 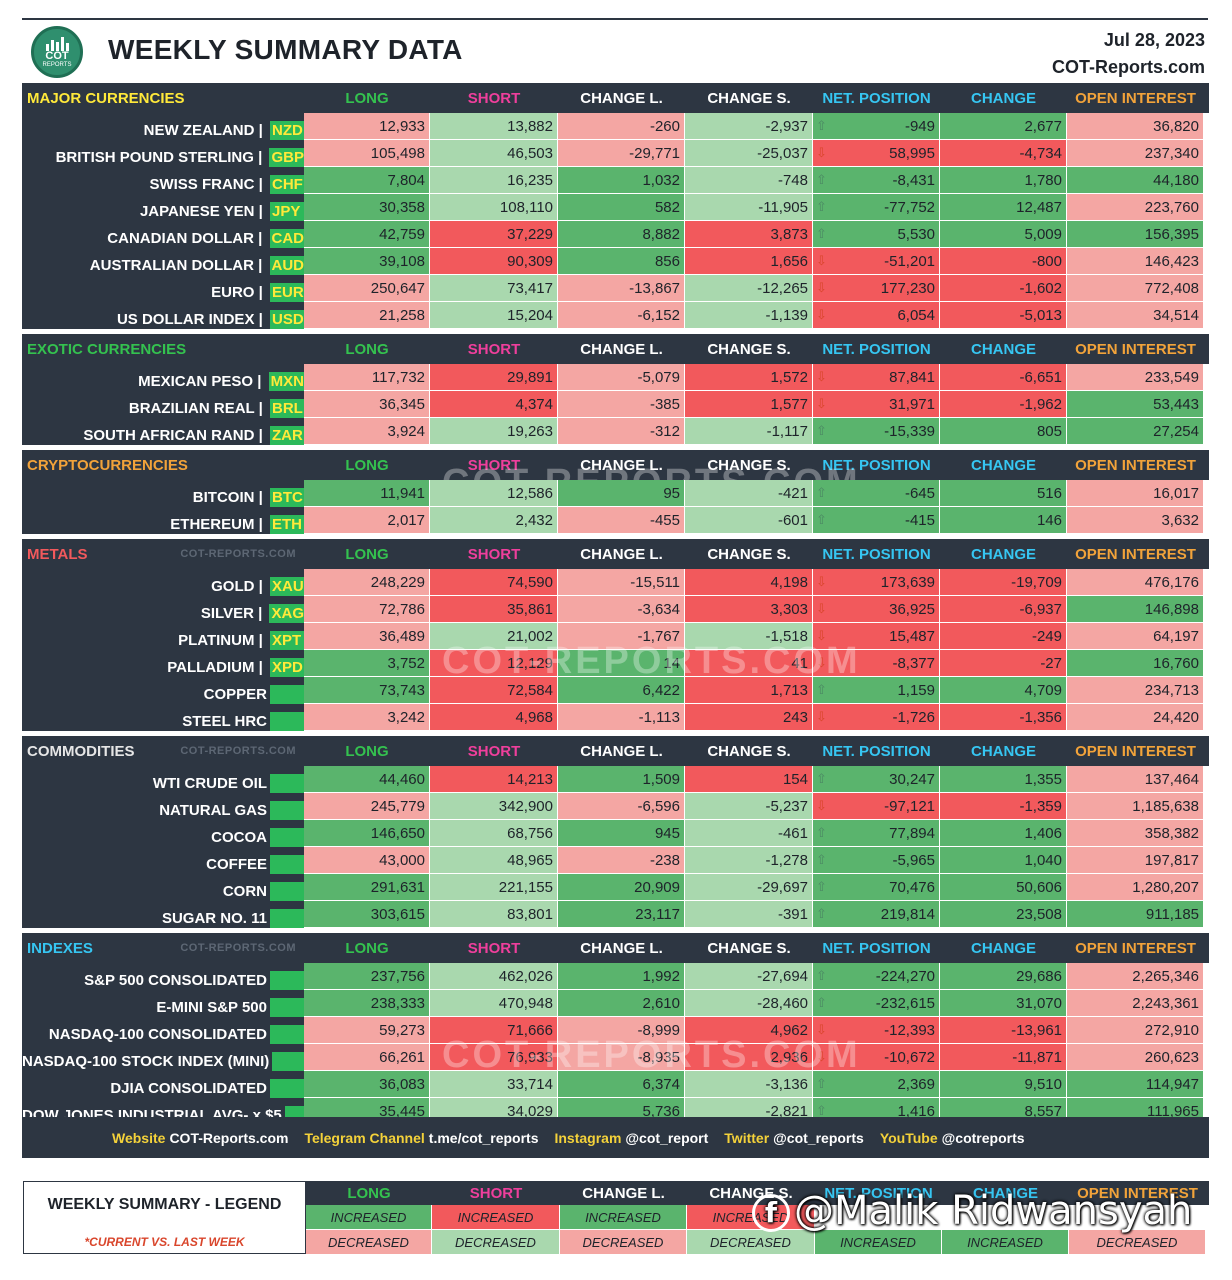 I want to click on change-value: -5,013, so click(x=1040, y=315).